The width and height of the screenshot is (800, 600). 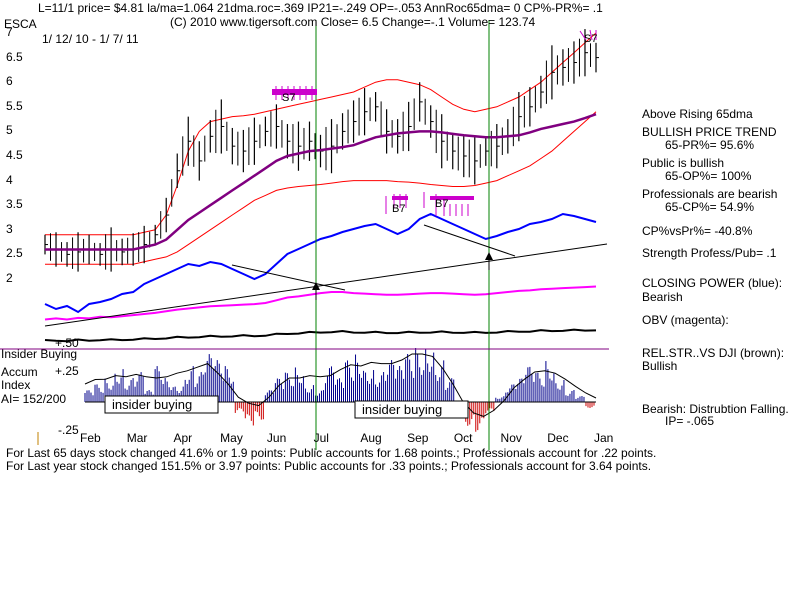 What do you see at coordinates (710, 194) in the screenshot?
I see `side-panel-professionals: Professionals are bearish` at bounding box center [710, 194].